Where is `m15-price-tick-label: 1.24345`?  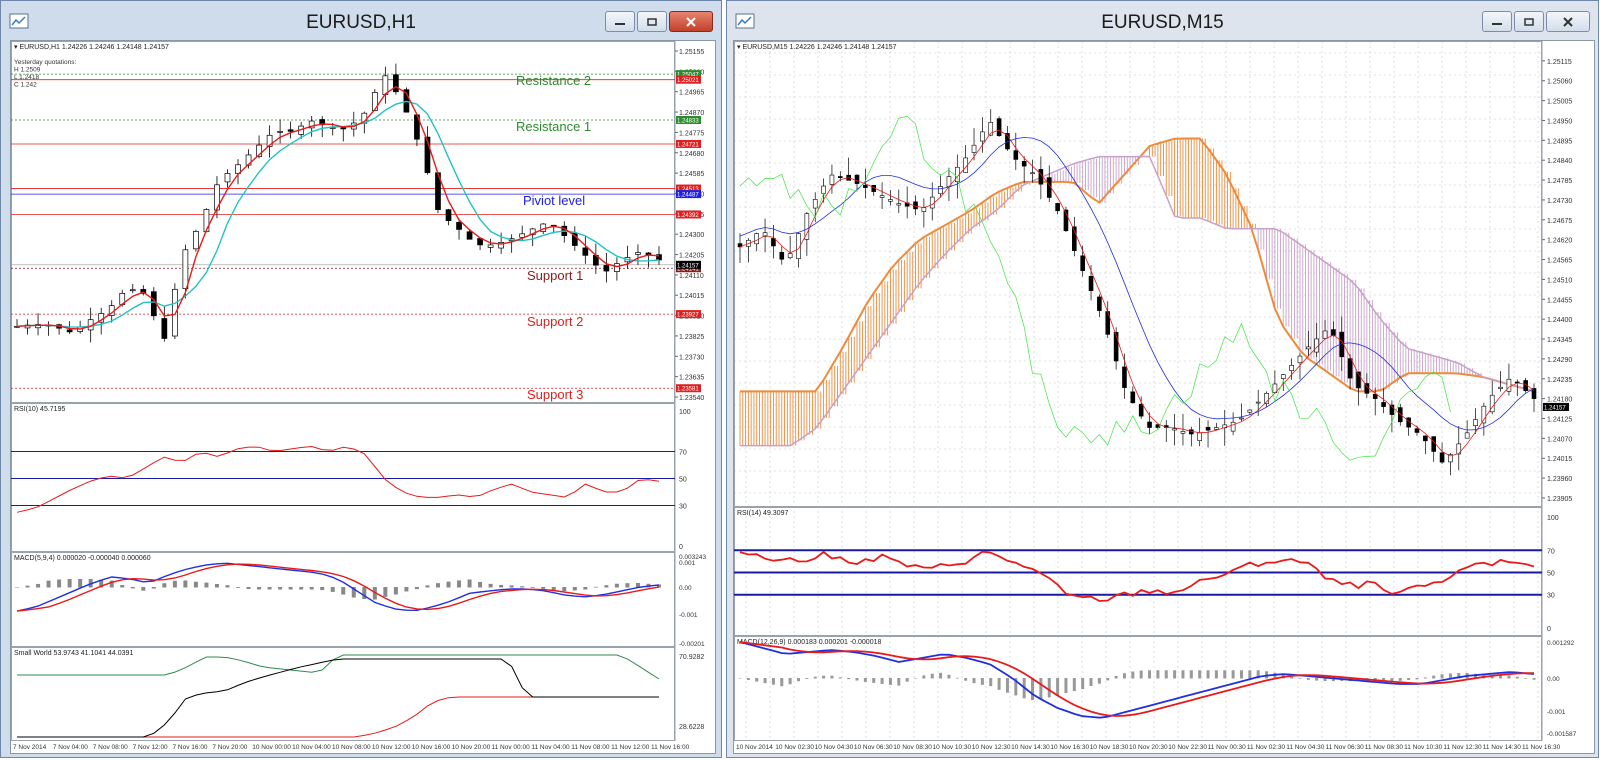 m15-price-tick-label: 1.24345 is located at coordinates (1559, 340).